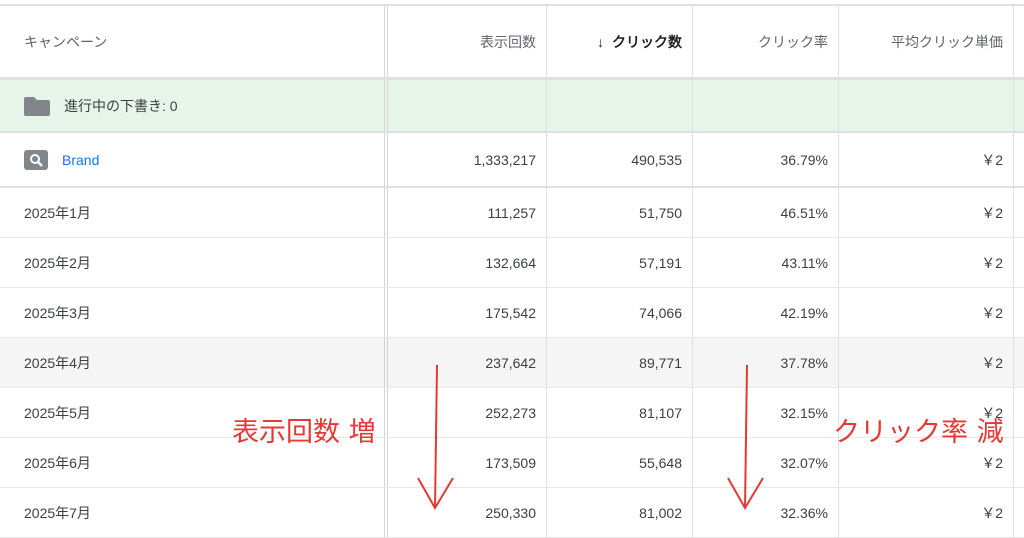 This screenshot has width=1024, height=538. I want to click on impressions-cell: 237,642, so click(467, 362).